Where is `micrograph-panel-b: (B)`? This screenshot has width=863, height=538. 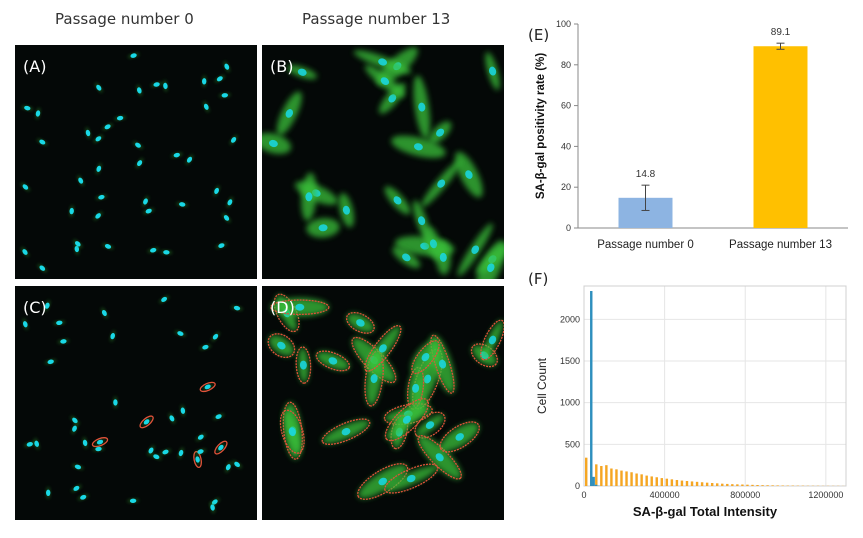
micrograph-panel-b: (B) is located at coordinates (383, 162).